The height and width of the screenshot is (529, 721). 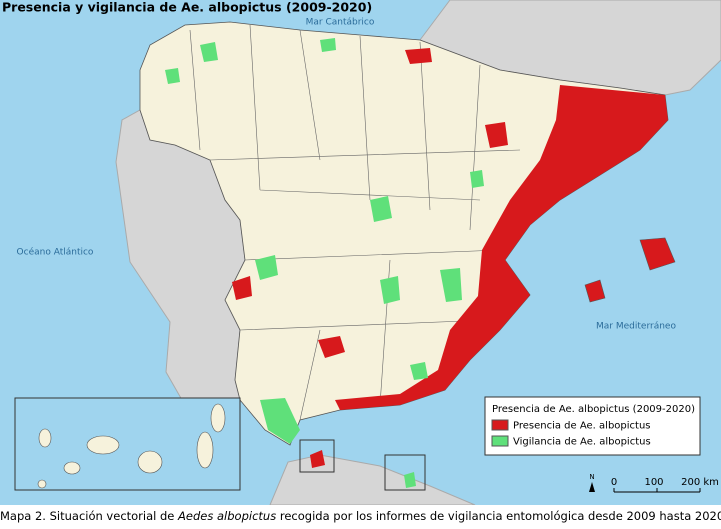 I want to click on legend-label: Vigilancia de Ae. albopictus, so click(x=582, y=442).